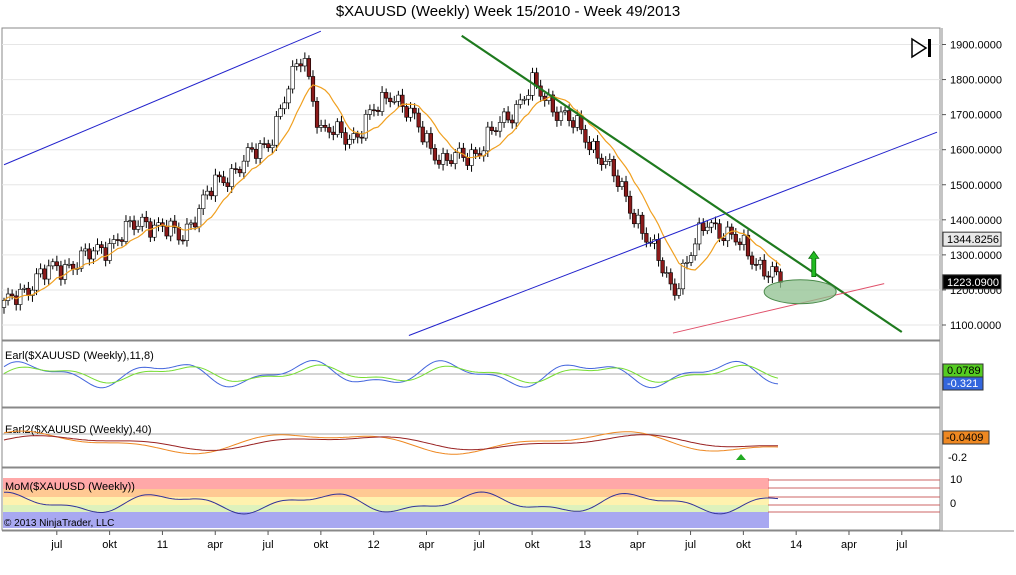 Image resolution: width=1016 pixels, height=575 pixels. What do you see at coordinates (800, 292) in the screenshot?
I see `target-zone-ellipse` at bounding box center [800, 292].